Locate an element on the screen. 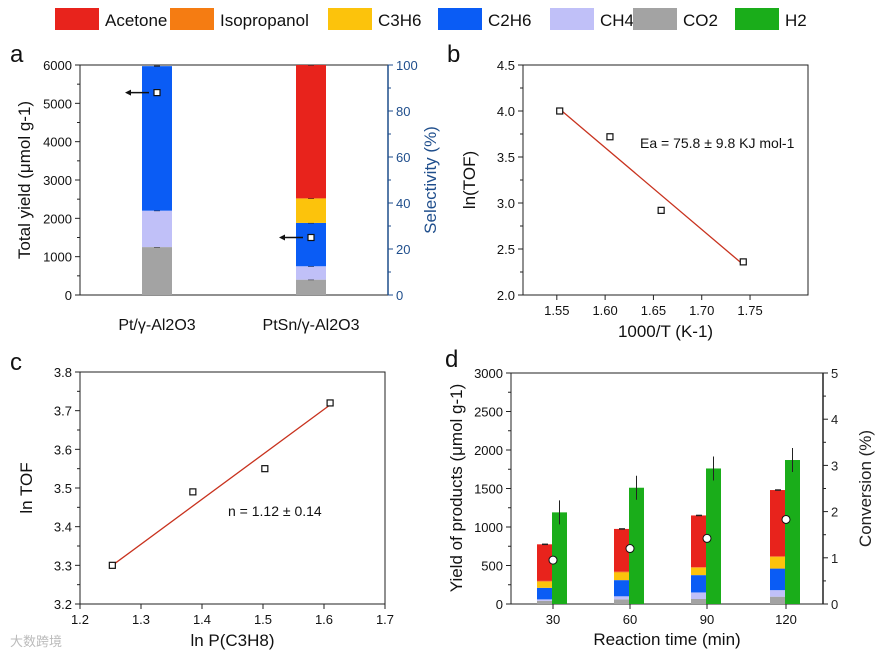 This screenshot has width=883, height=658. y2-tick-label: 5 is located at coordinates (834, 373).